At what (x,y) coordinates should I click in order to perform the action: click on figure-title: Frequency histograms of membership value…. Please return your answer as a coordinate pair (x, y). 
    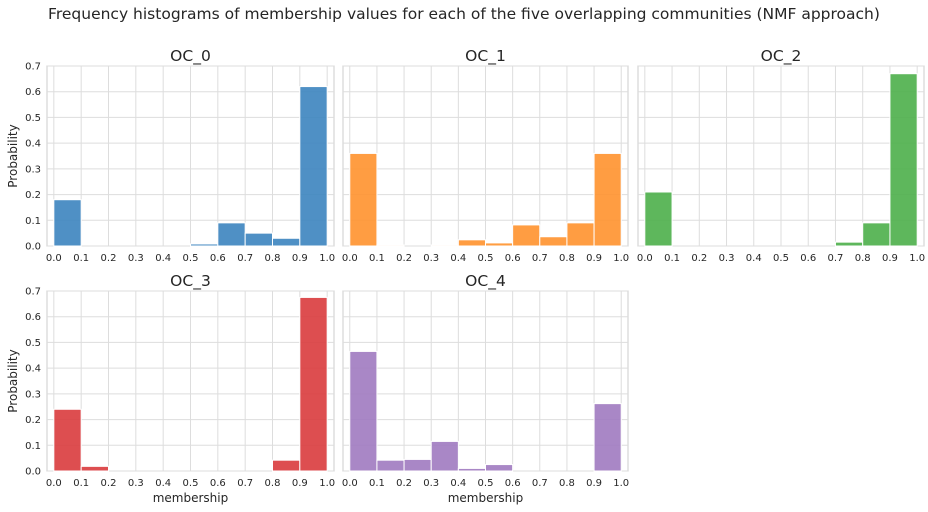
    Looking at the image, I should click on (464, 14).